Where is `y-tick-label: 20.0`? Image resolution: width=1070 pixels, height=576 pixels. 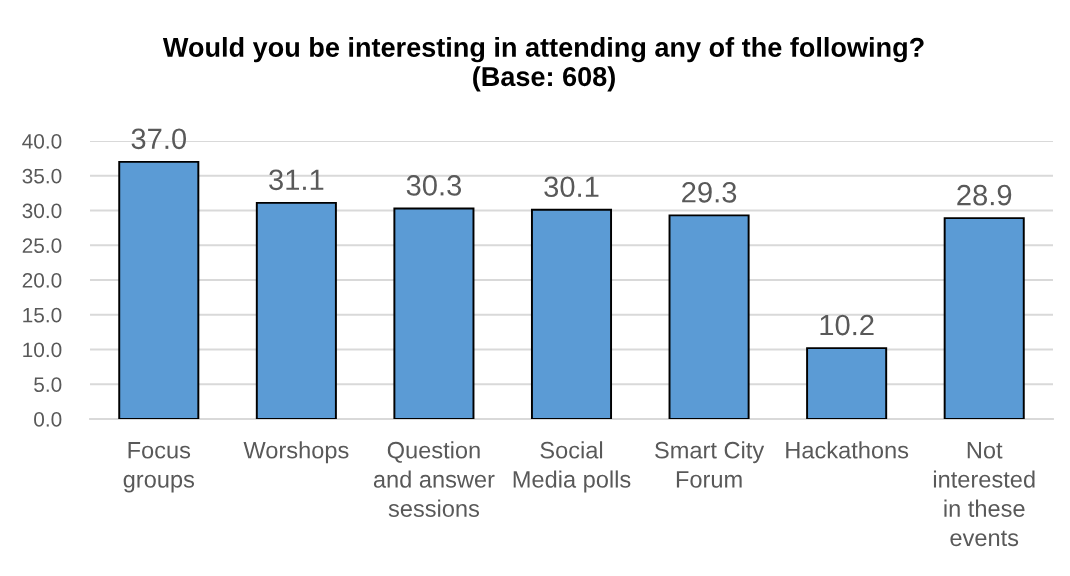
y-tick-label: 20.0 is located at coordinates (42, 280).